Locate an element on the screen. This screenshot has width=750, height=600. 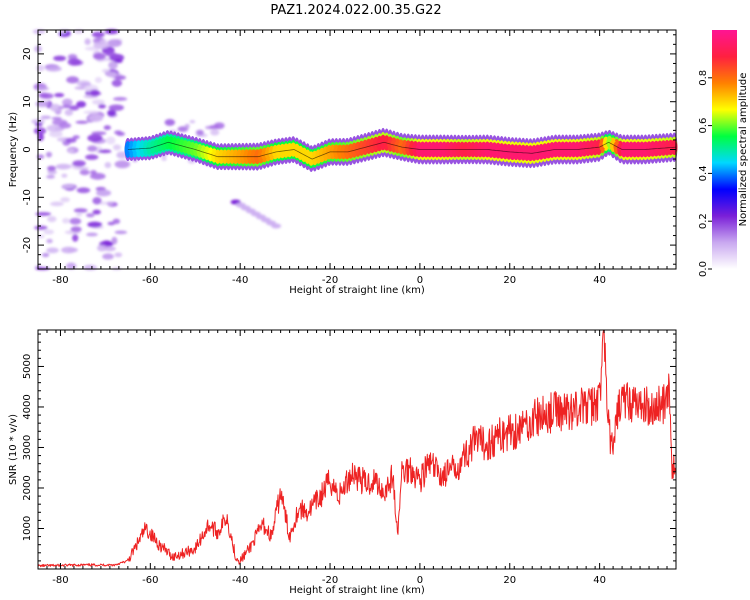
colorbar-tick-label: 0.4 is located at coordinates (703, 173).